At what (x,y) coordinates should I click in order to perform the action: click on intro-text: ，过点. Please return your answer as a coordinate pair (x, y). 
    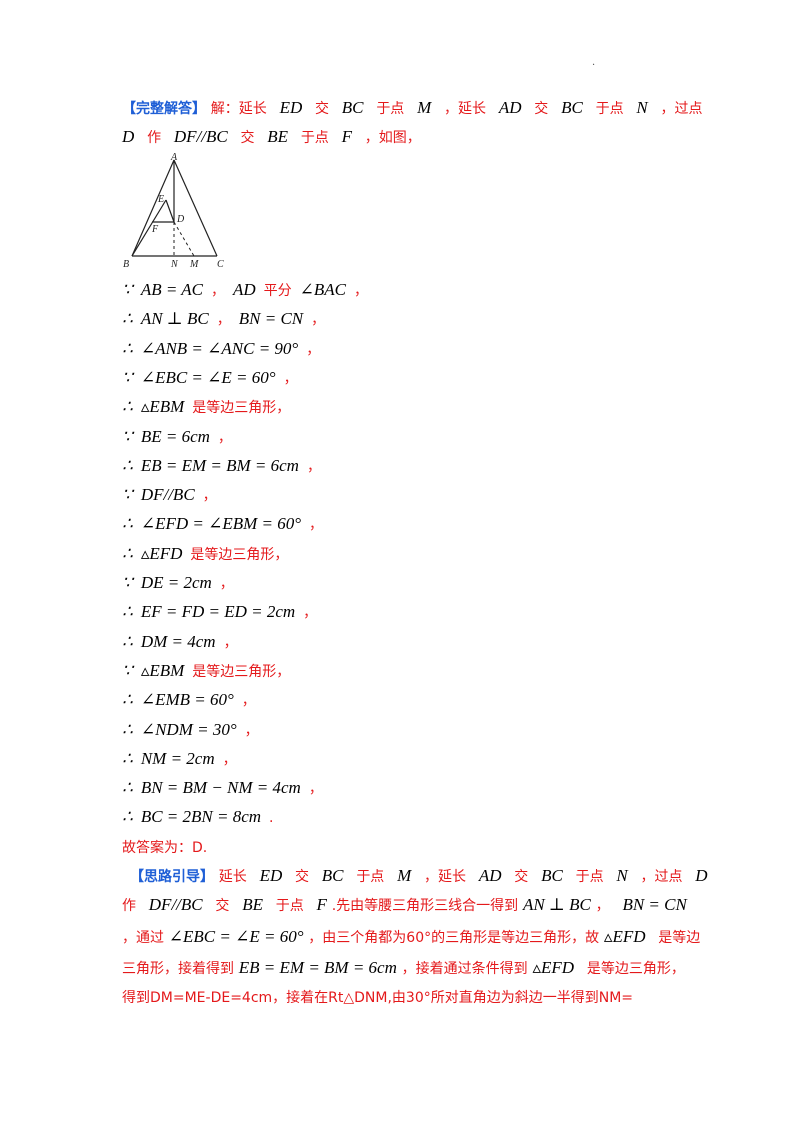
    Looking at the image, I should click on (681, 109).